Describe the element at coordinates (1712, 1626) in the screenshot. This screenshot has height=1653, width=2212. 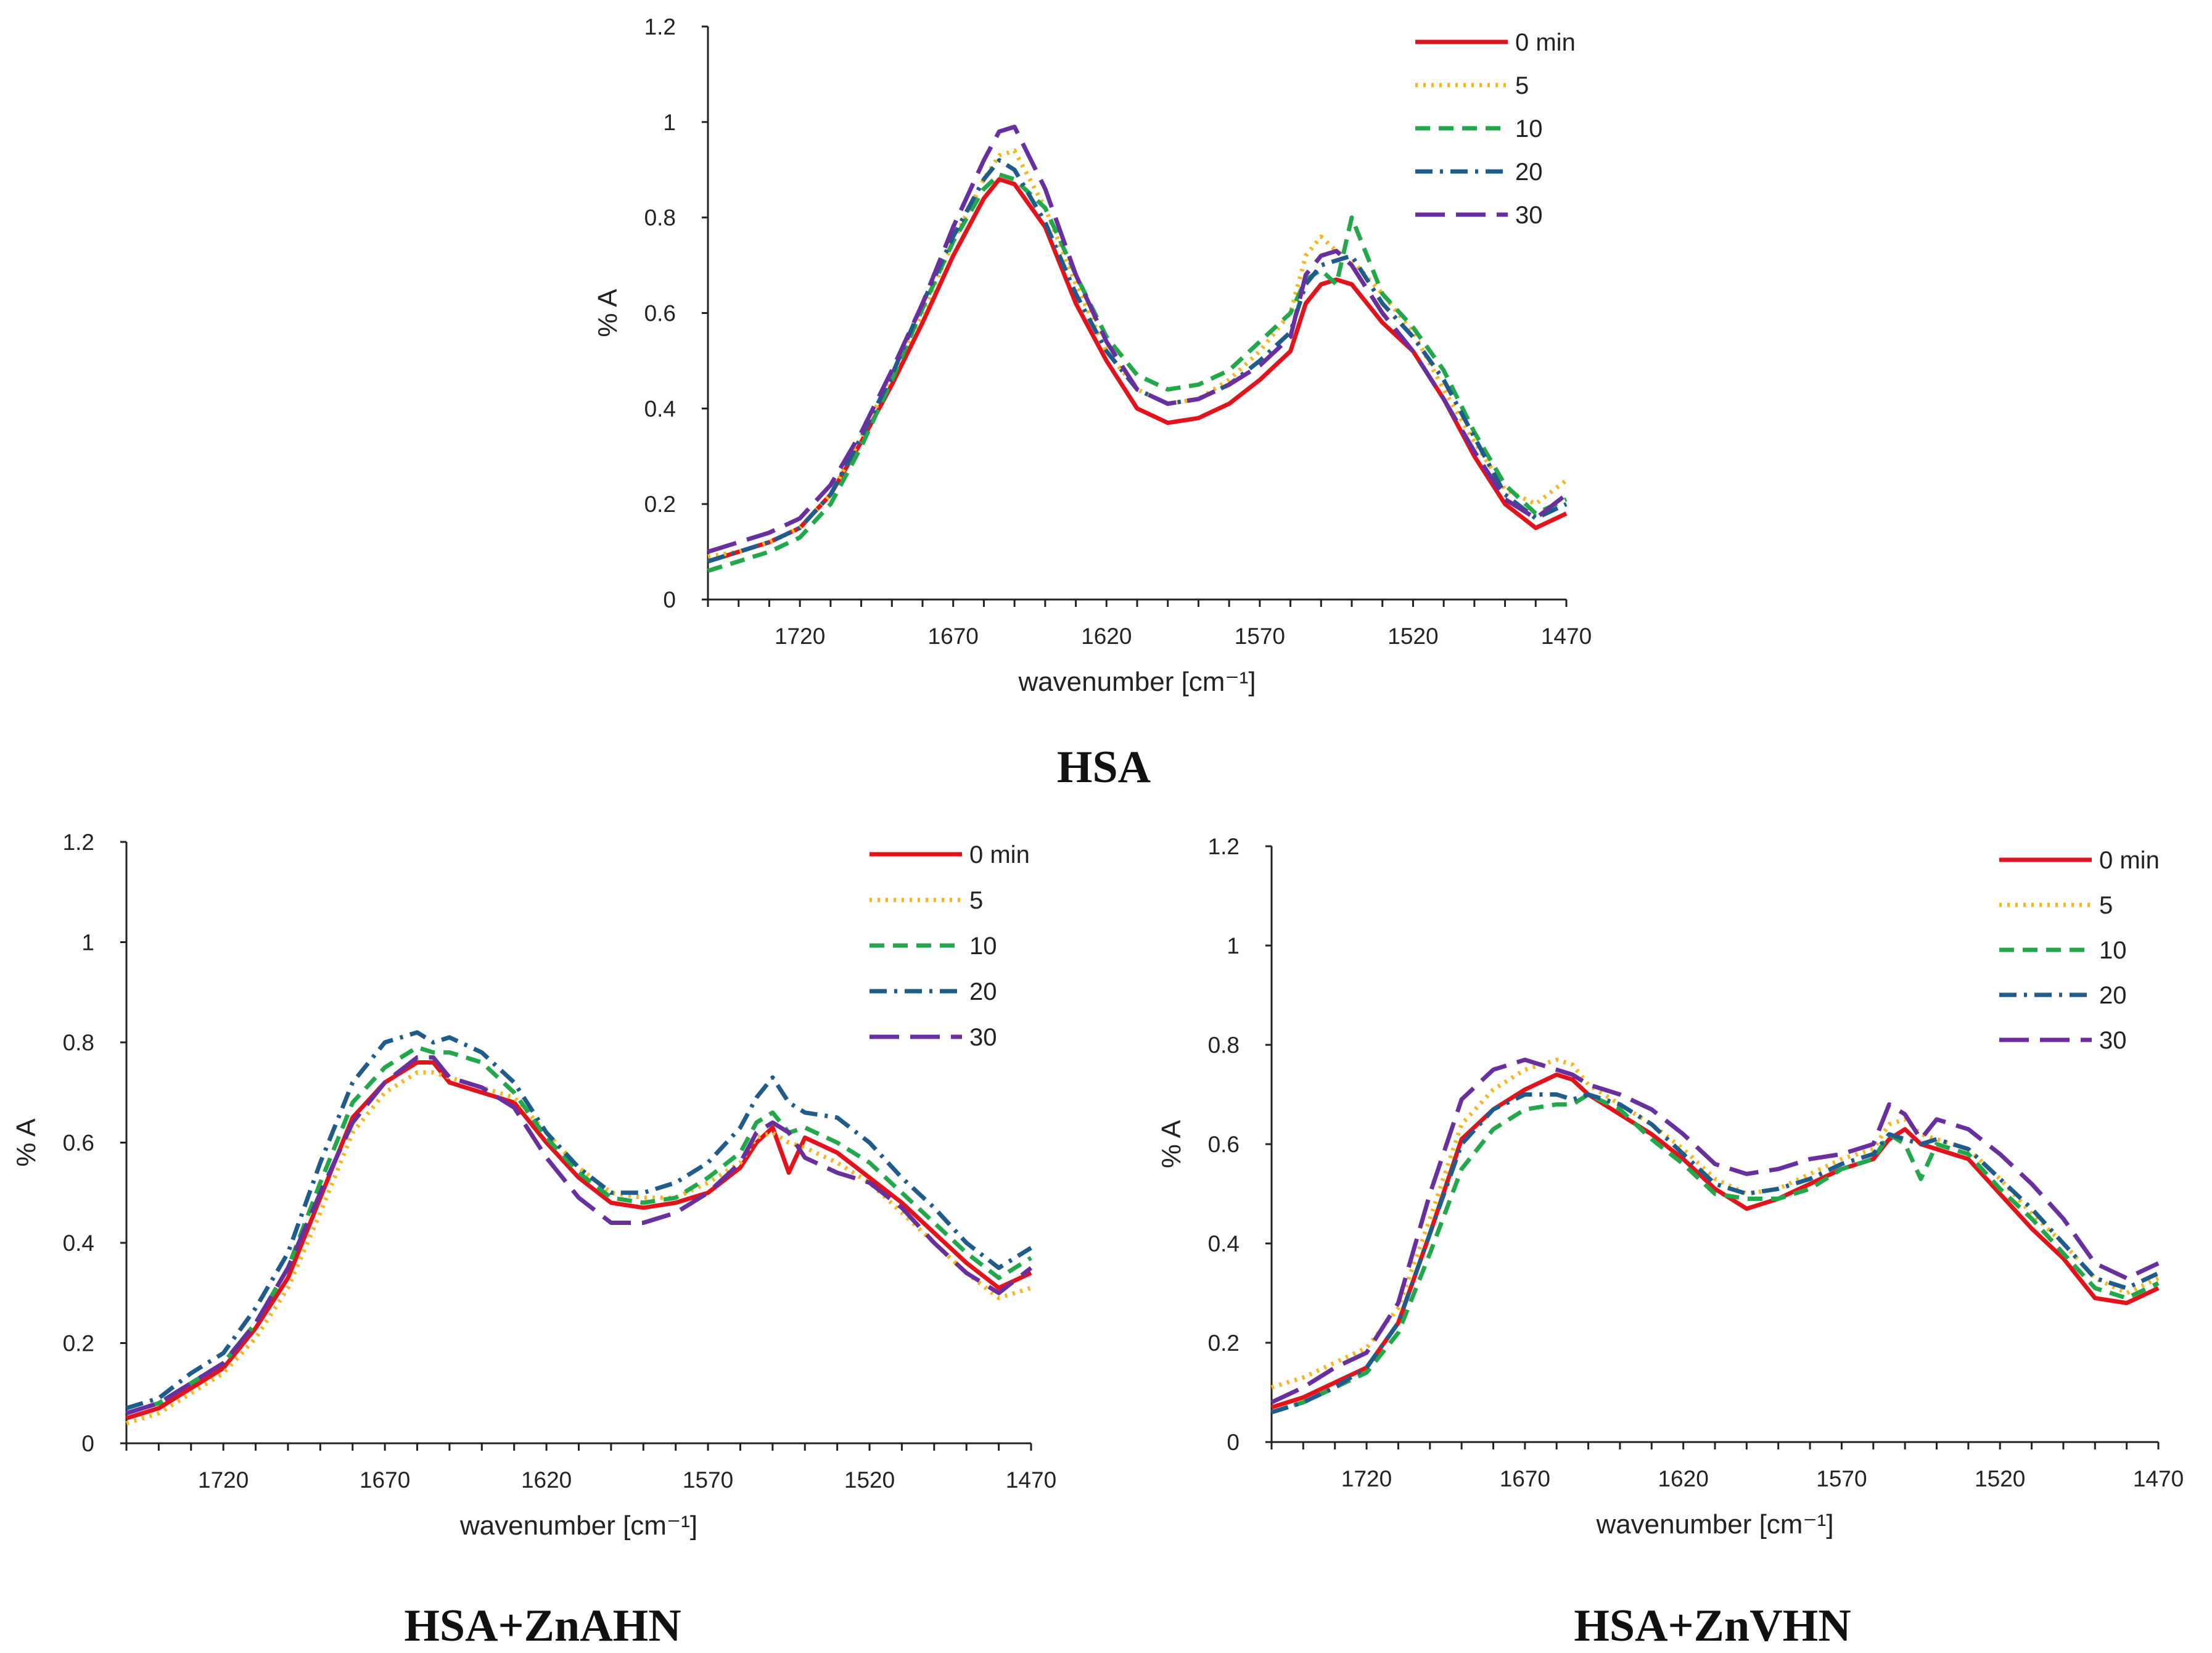
I see `panel-caption: HSA+ZnVHN` at that location.